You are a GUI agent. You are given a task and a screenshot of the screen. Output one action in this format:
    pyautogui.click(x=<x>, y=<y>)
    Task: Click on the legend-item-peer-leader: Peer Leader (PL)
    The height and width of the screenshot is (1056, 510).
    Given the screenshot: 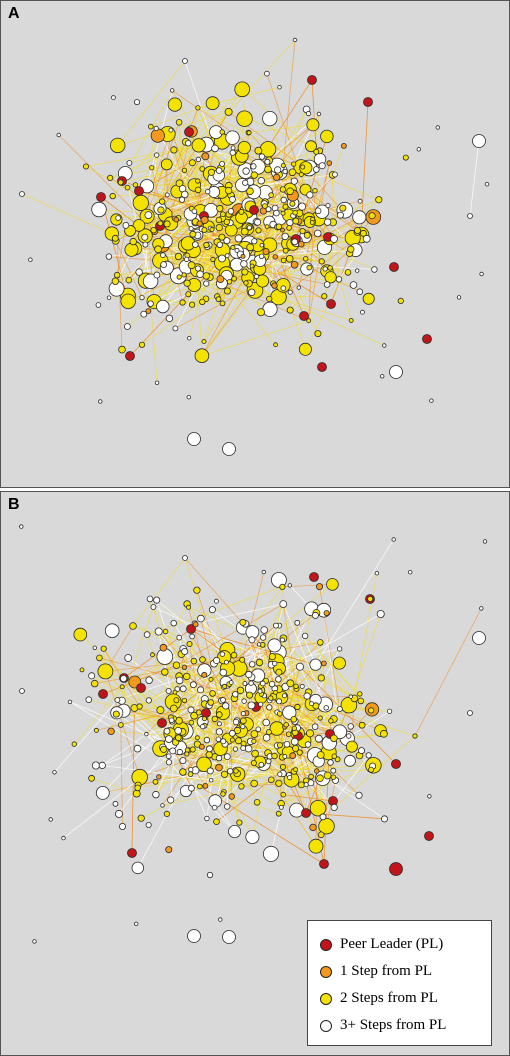 What is the action you would take?
    pyautogui.click(x=405, y=944)
    